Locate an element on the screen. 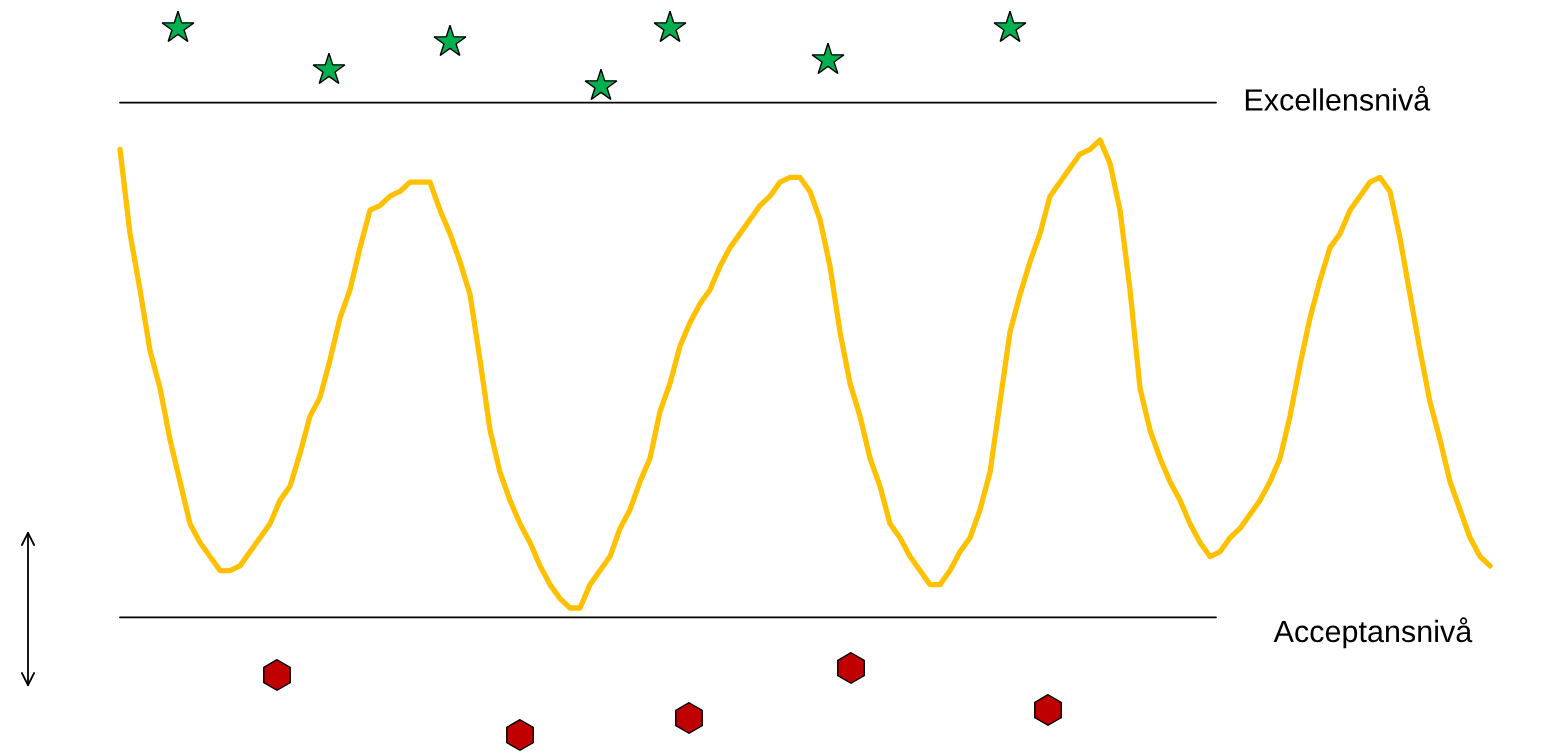 The image size is (1558, 754). ref-line-label: Excellensnivå is located at coordinates (1338, 98).